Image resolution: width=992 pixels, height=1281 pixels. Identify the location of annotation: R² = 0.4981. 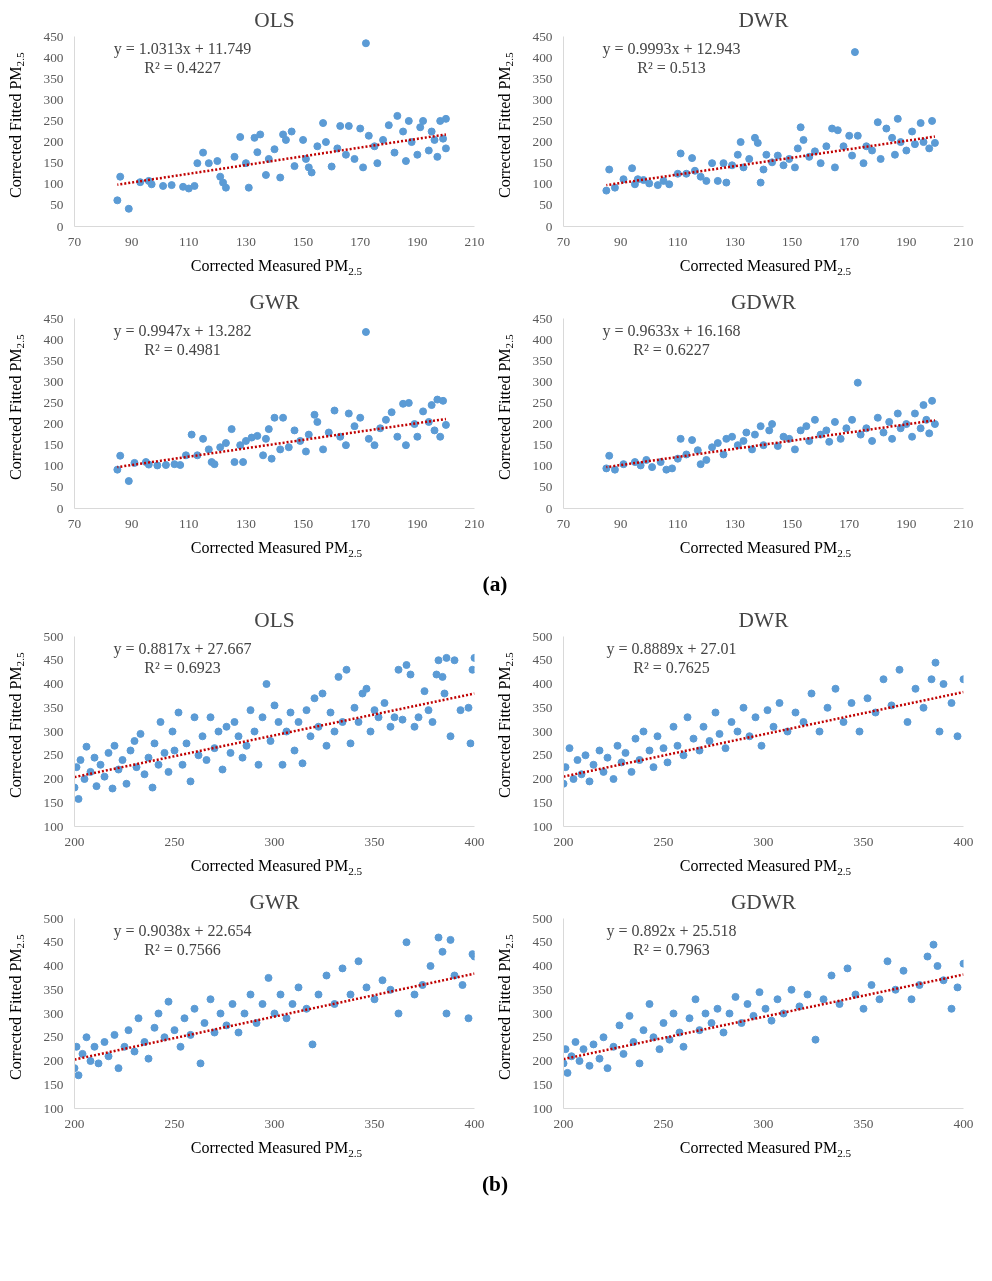
(182, 350).